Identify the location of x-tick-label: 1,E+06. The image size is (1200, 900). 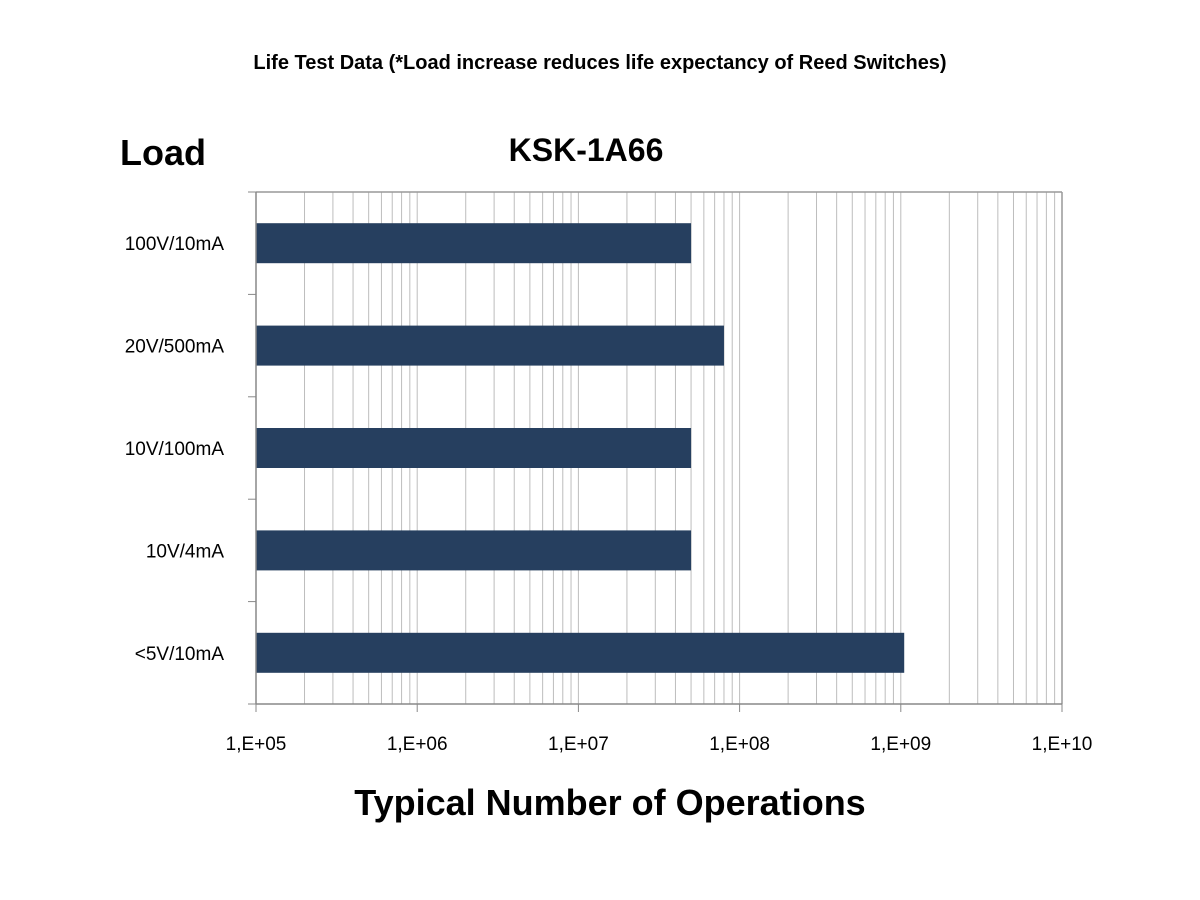
(417, 744).